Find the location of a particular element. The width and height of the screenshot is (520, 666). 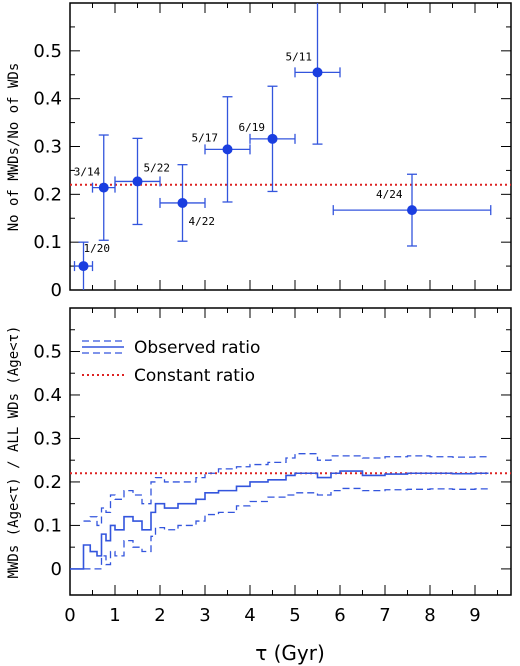

x-tick-label: 5 is located at coordinates (294, 615).